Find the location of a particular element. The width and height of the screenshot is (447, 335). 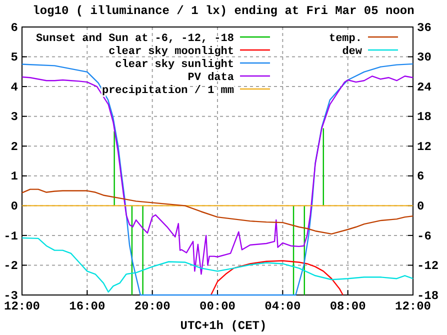

y-tick-label: 4 is located at coordinates (14, 87).